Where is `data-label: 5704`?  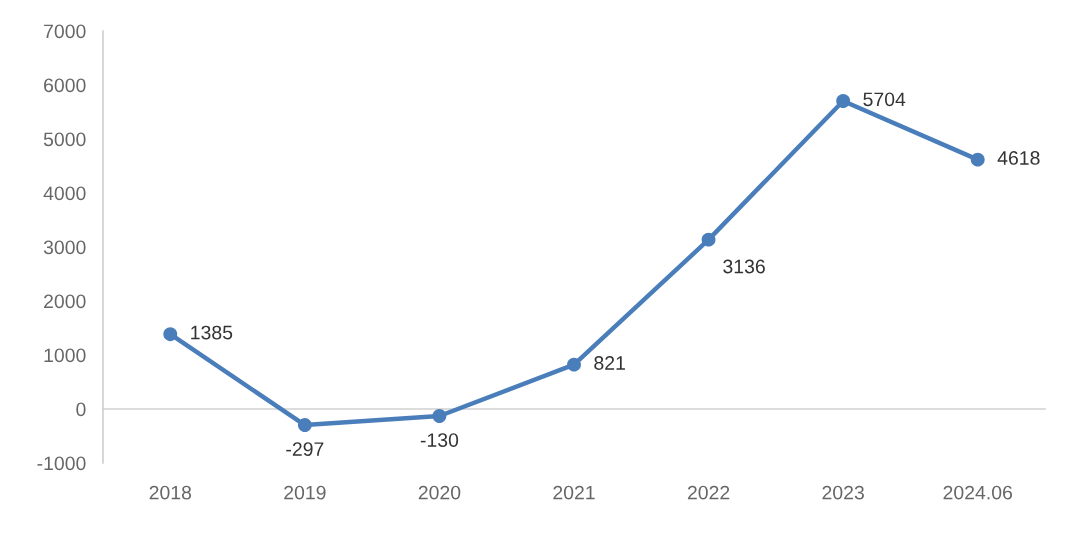
data-label: 5704 is located at coordinates (884, 99).